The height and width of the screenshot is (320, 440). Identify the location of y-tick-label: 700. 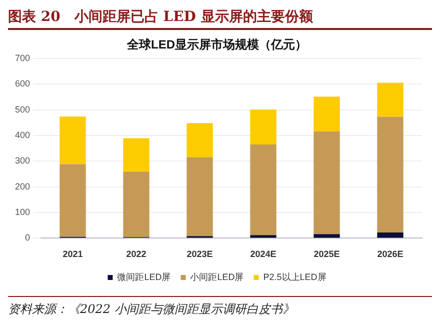
(22, 57).